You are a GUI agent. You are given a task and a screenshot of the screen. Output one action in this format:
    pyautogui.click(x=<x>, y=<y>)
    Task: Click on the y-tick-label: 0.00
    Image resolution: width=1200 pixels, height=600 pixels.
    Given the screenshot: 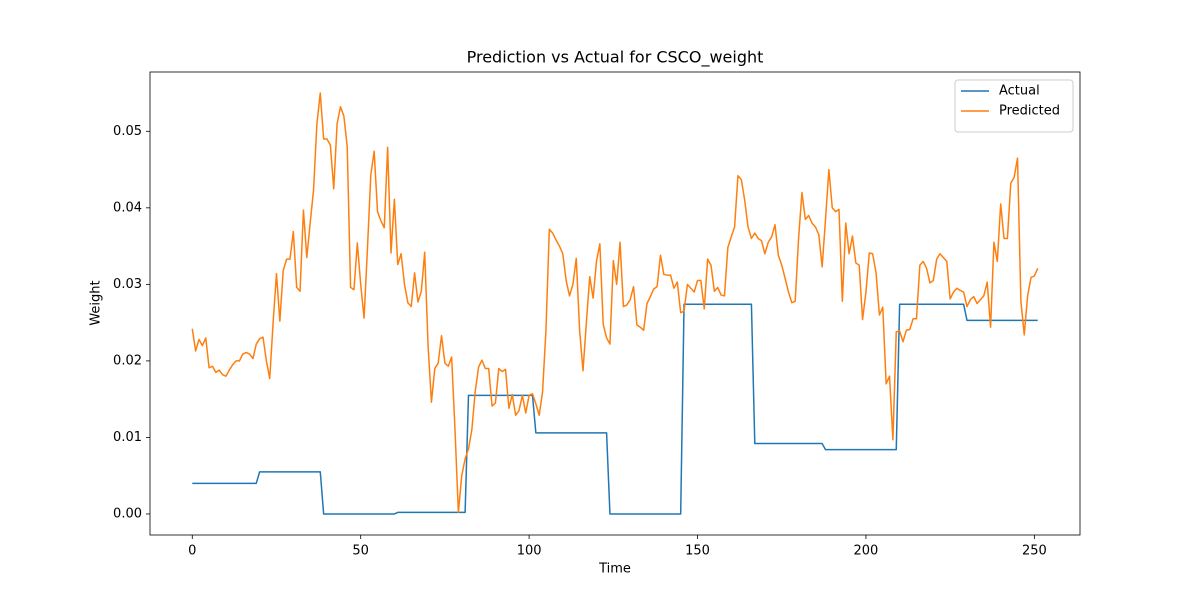 What is the action you would take?
    pyautogui.click(x=127, y=513)
    